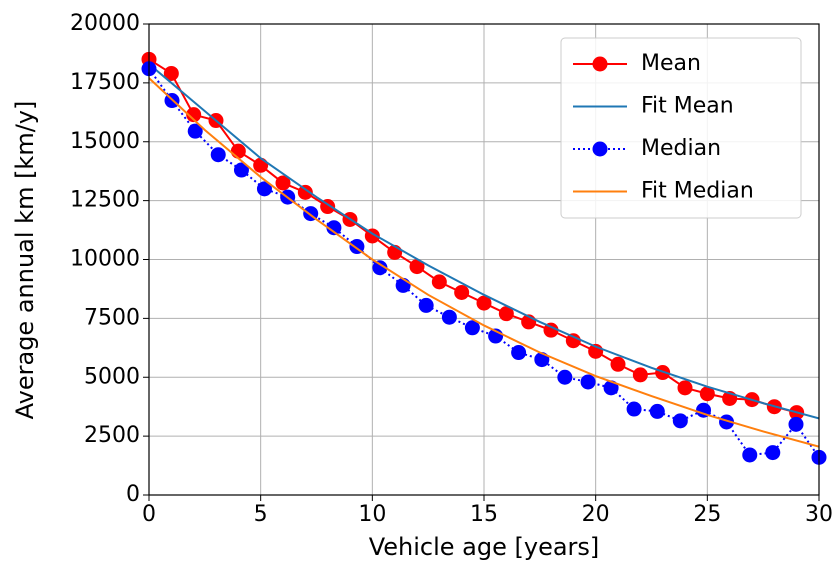 Image resolution: width=839 pixels, height=571 pixels. I want to click on y-tick-label: 5000, so click(112, 376).